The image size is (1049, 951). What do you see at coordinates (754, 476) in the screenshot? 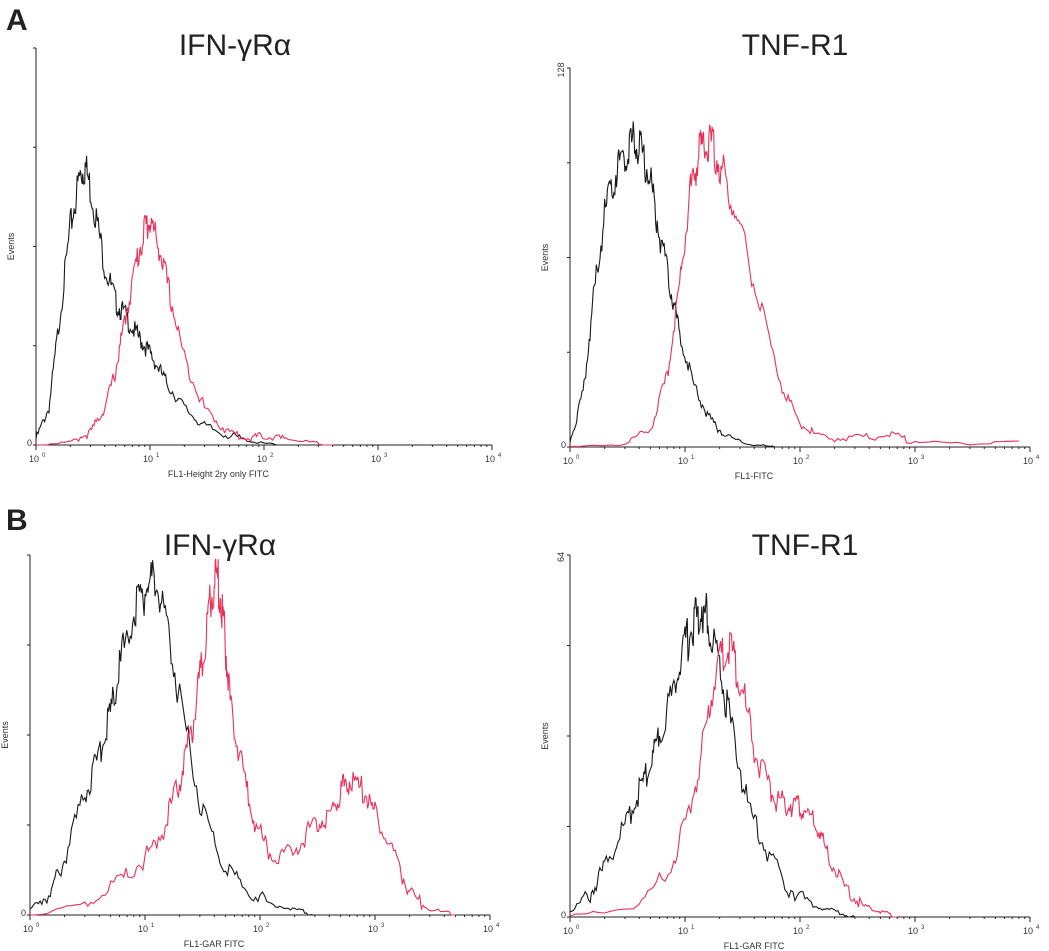
I see `x-axis-label: FL1-FITC` at bounding box center [754, 476].